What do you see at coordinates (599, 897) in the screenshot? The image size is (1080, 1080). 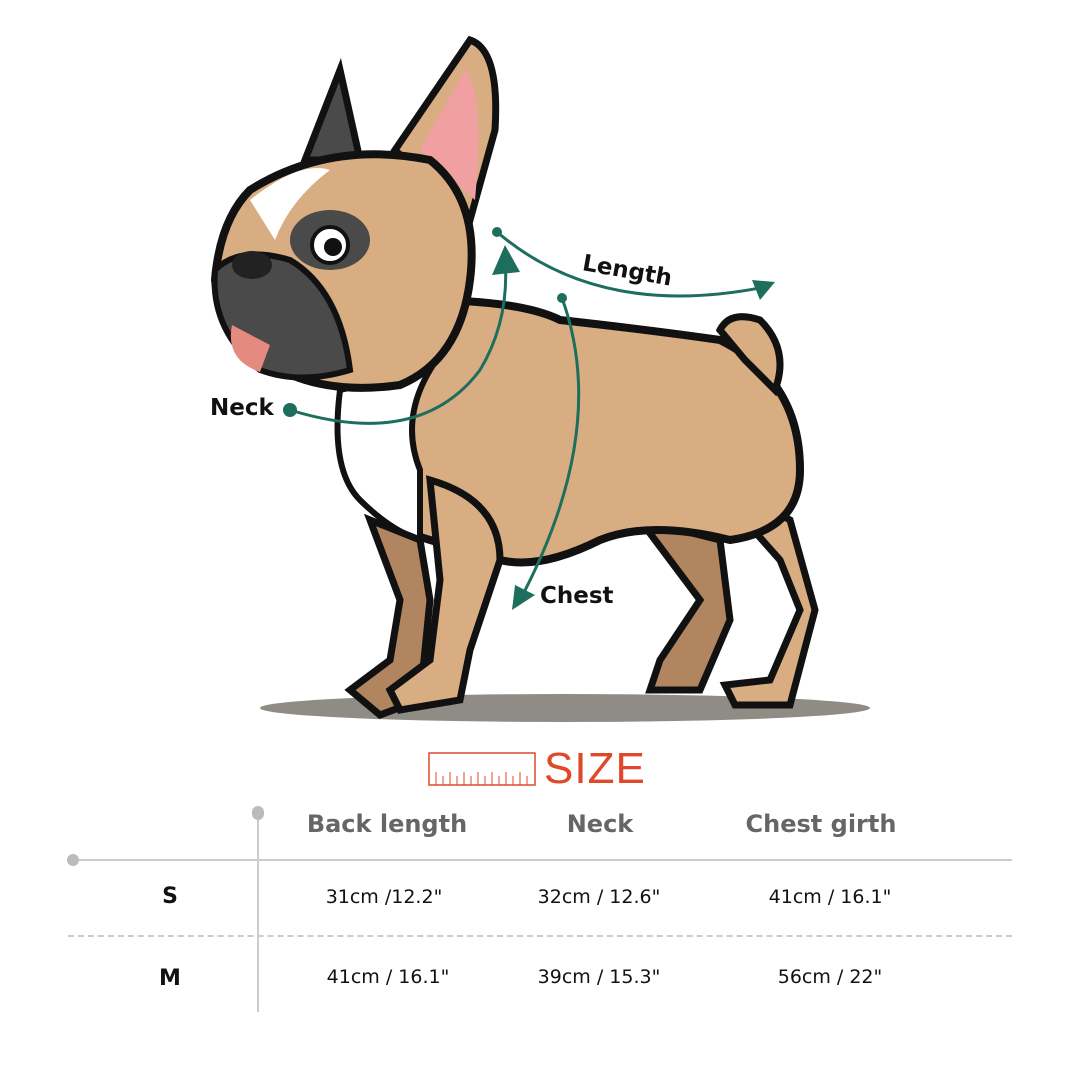 I see `neck-value: 32cm / 12.6"` at bounding box center [599, 897].